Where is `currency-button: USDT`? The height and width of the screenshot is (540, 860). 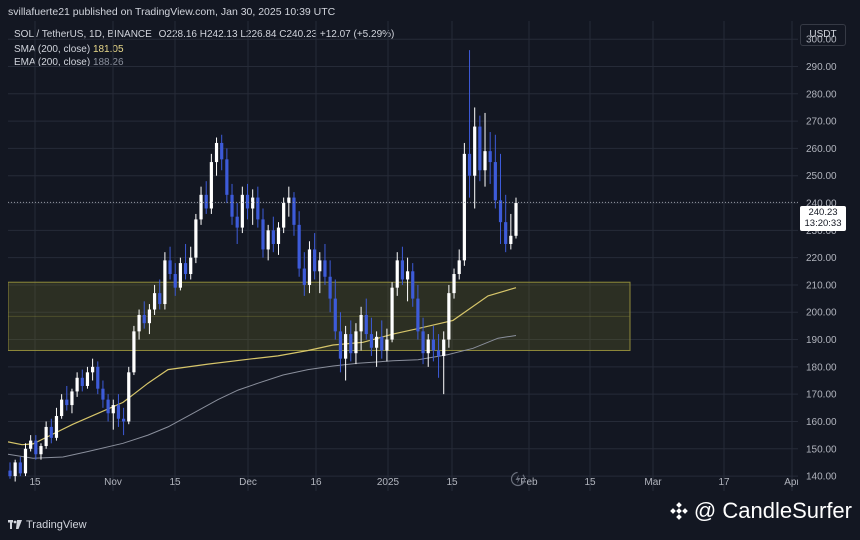
currency-button: USDT is located at coordinates (823, 35).